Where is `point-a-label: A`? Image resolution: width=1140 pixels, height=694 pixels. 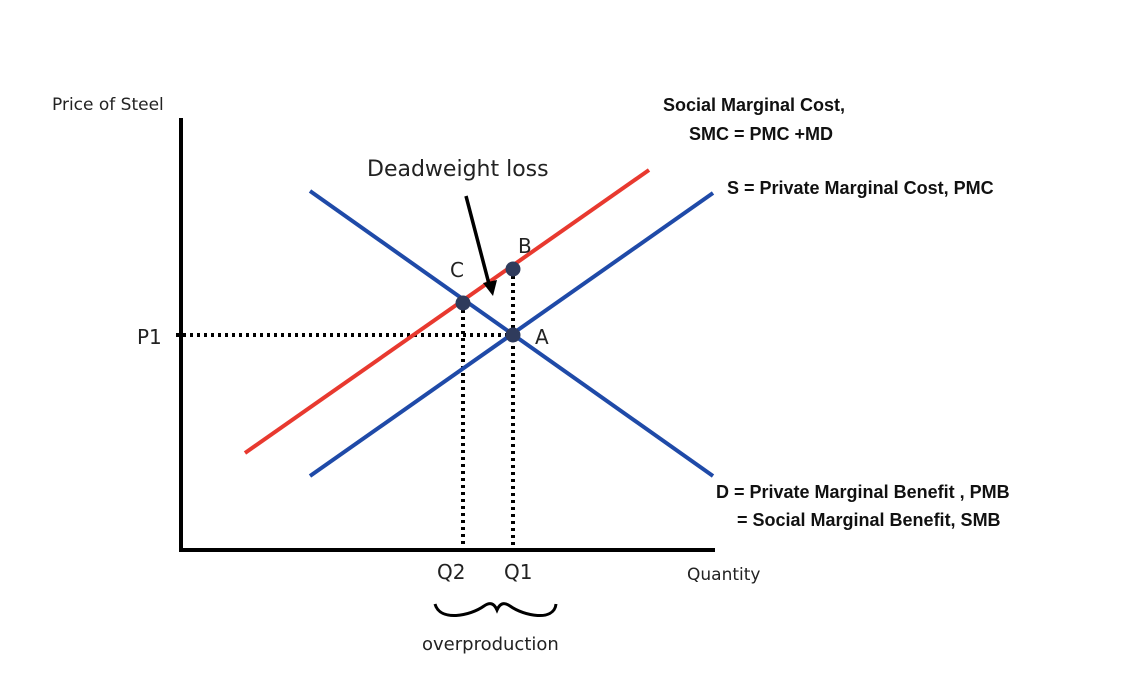 point-a-label: A is located at coordinates (542, 337).